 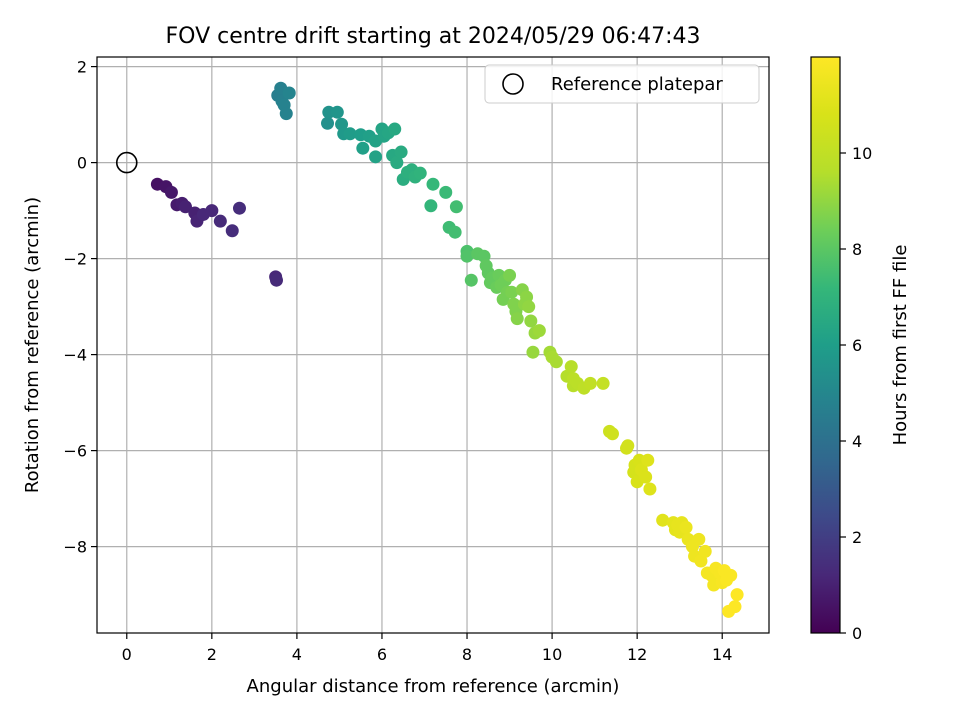 What do you see at coordinates (75, 451) in the screenshot?
I see `y-tick-label: −6` at bounding box center [75, 451].